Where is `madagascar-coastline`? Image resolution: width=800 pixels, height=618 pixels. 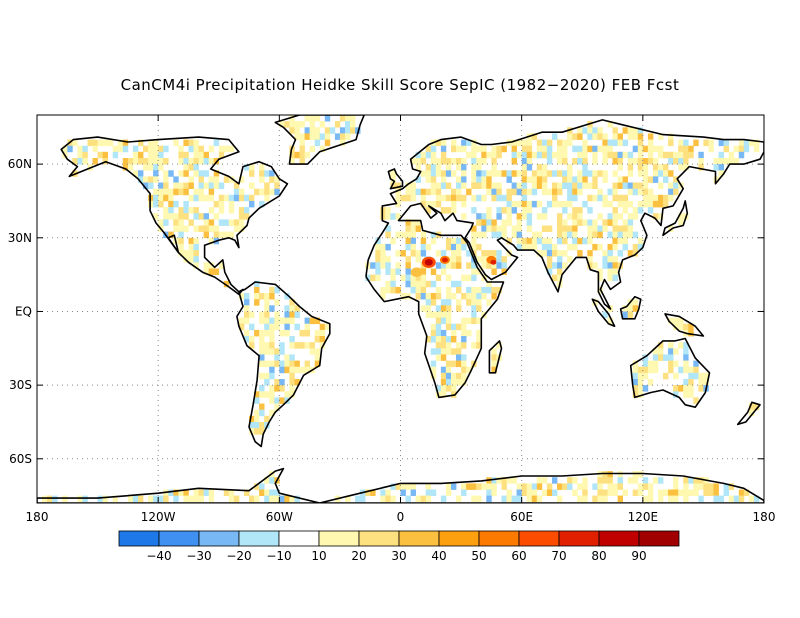
madagascar-coastline is located at coordinates (495, 357).